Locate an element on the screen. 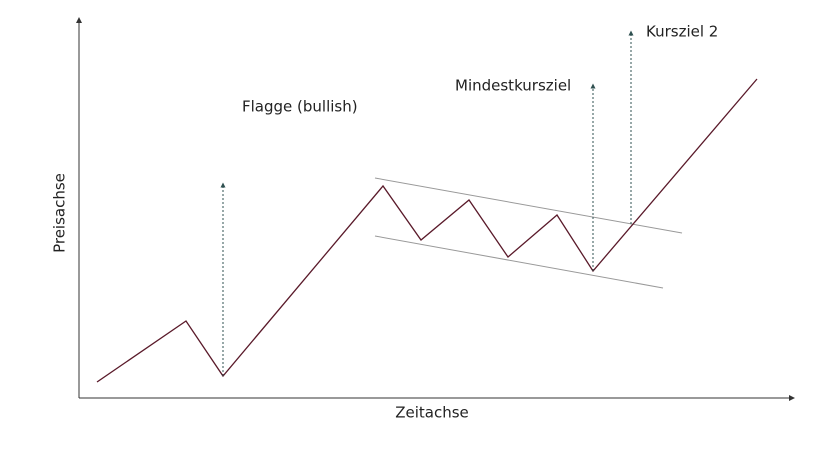 The image size is (840, 449). x-axis-label: Zeitachse is located at coordinates (432, 413).